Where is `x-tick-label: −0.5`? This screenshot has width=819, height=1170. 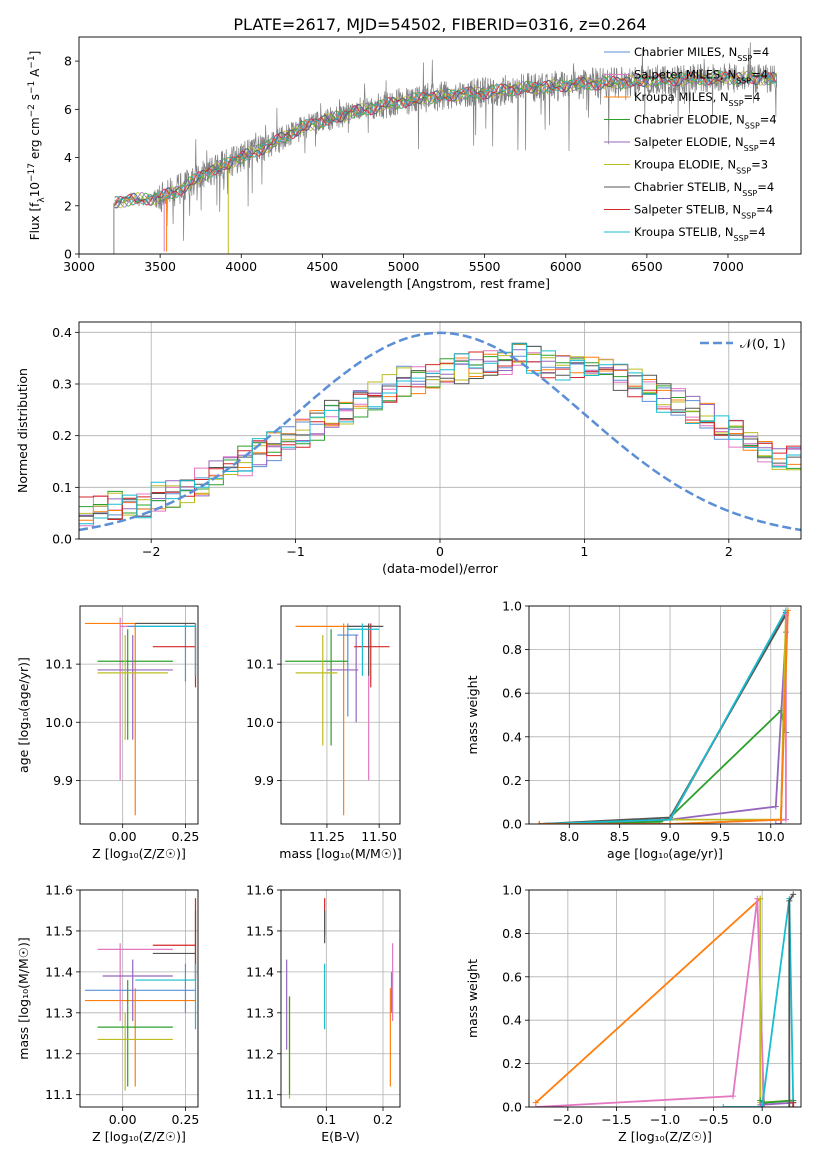 x-tick-label: −0.5 is located at coordinates (713, 1119).